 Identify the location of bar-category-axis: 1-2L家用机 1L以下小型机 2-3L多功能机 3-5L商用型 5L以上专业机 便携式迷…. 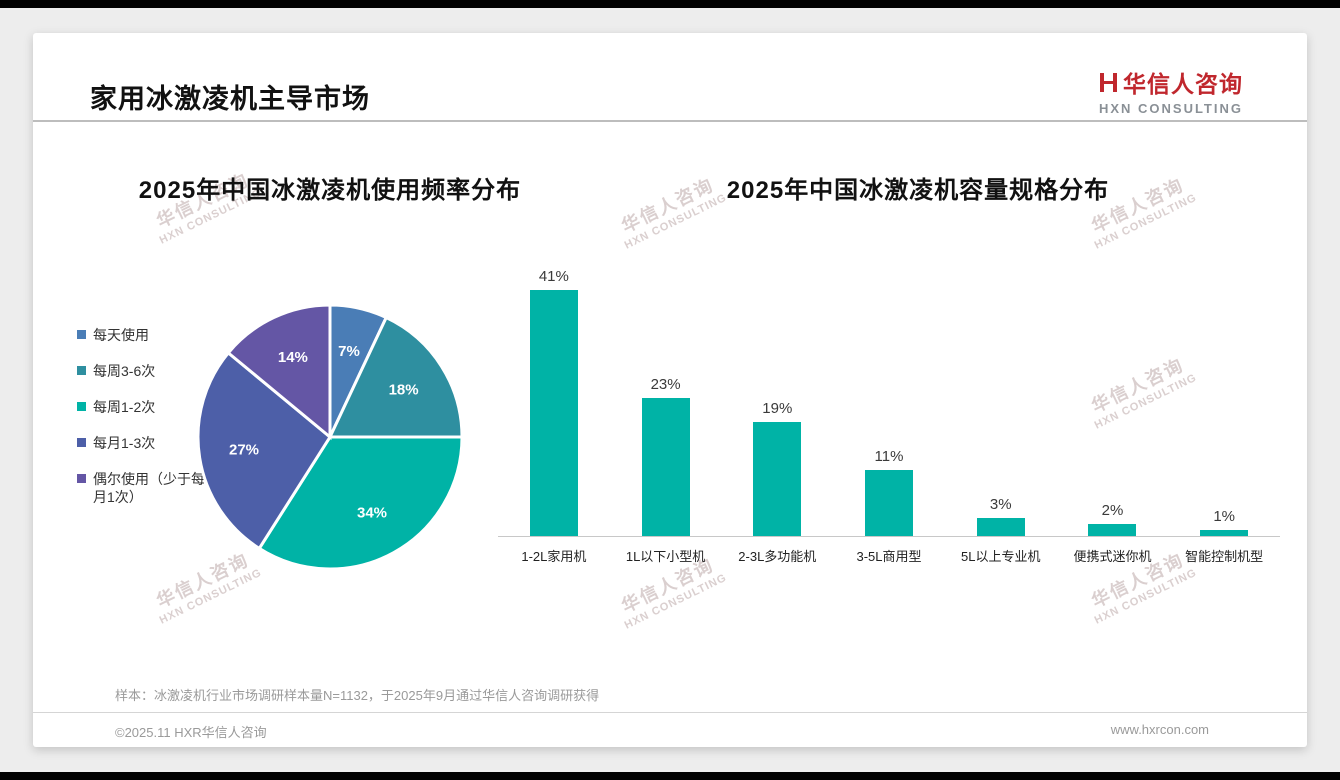
(889, 551).